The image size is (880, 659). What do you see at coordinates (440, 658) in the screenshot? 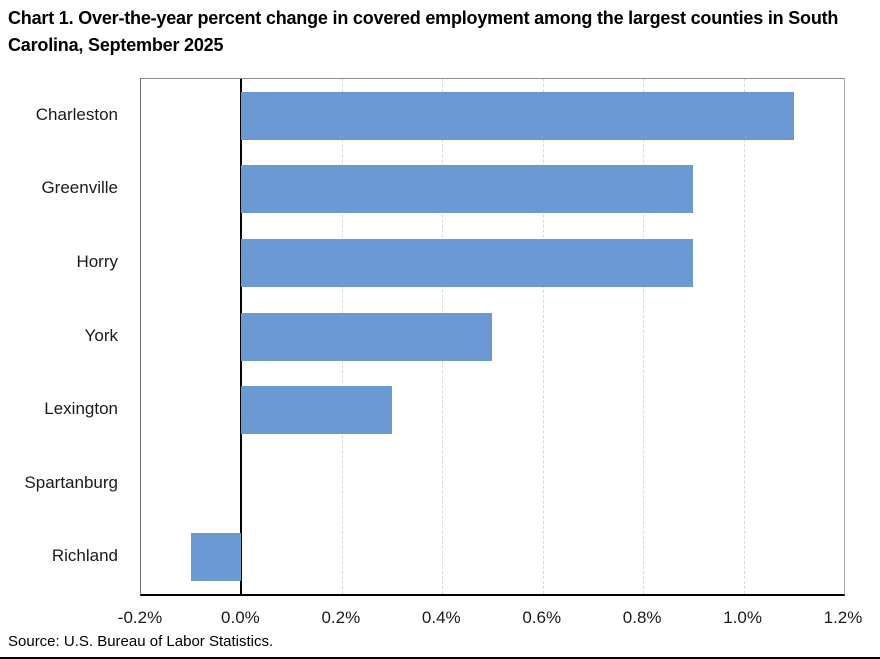
I see `figure-bottom-border` at bounding box center [440, 658].